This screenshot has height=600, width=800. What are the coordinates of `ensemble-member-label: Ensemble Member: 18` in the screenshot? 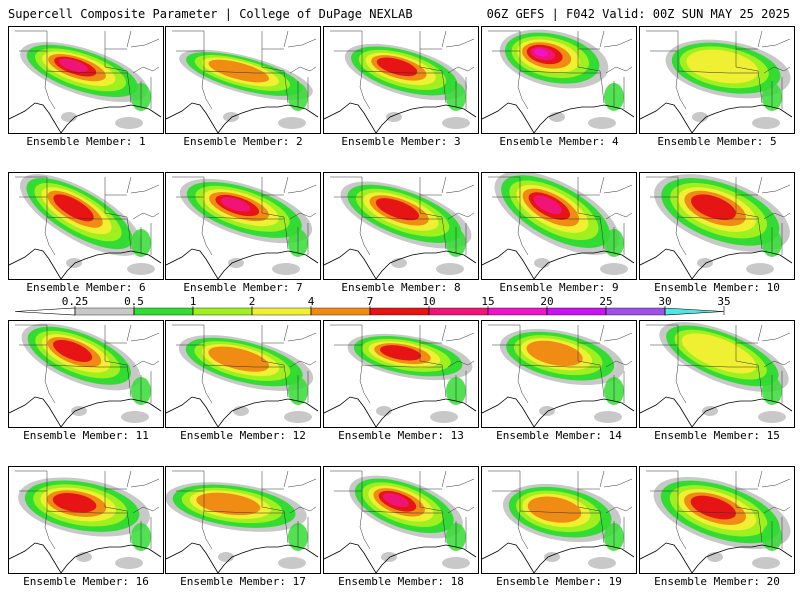 It's located at (401, 581).